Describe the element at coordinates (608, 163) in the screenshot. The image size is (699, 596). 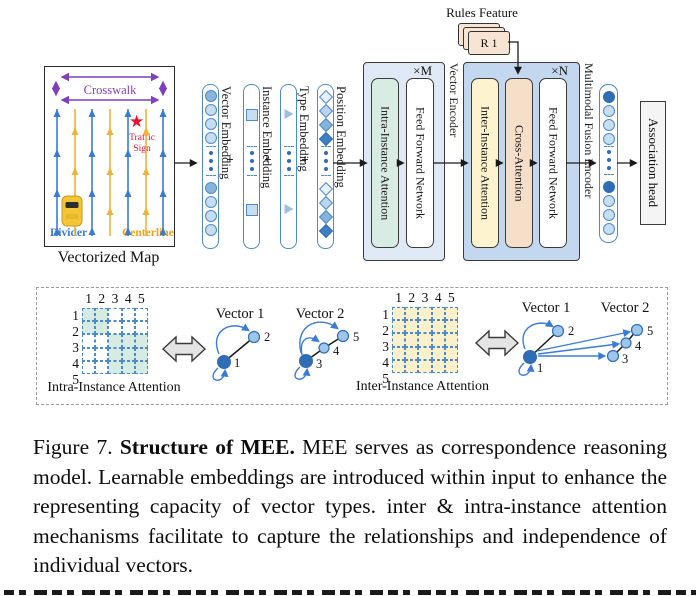
I see `output-embedding-column` at that location.